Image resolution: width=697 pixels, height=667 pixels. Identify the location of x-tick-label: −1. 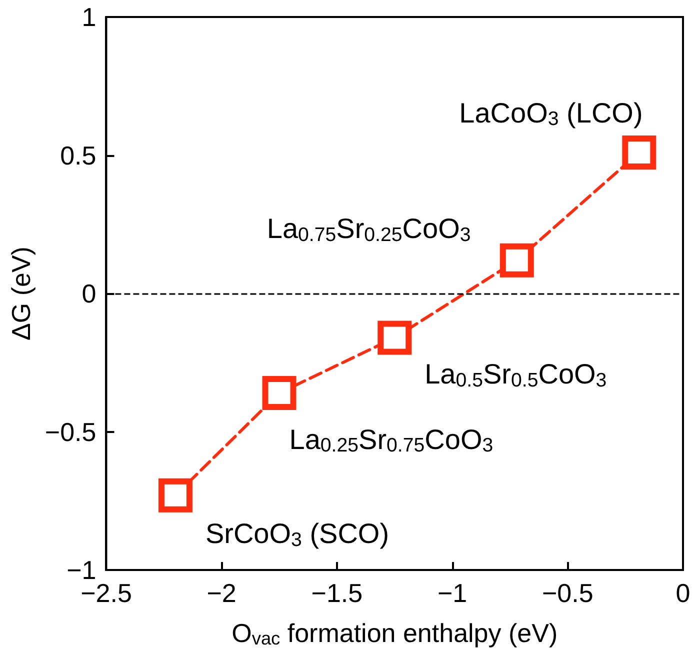
(452, 593).